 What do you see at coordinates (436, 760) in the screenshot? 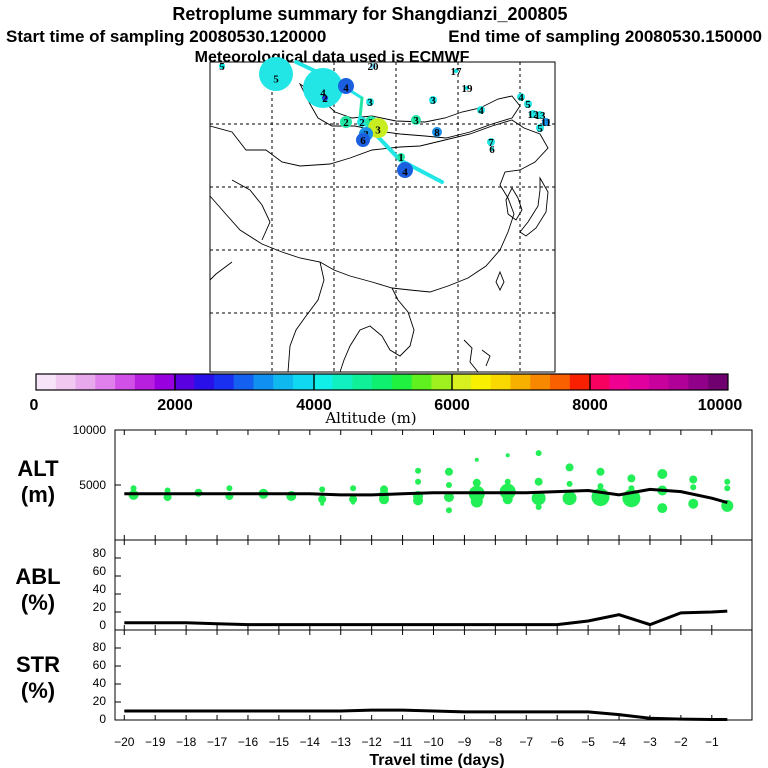
I see `x-axis-label: Travel time (days)` at bounding box center [436, 760].